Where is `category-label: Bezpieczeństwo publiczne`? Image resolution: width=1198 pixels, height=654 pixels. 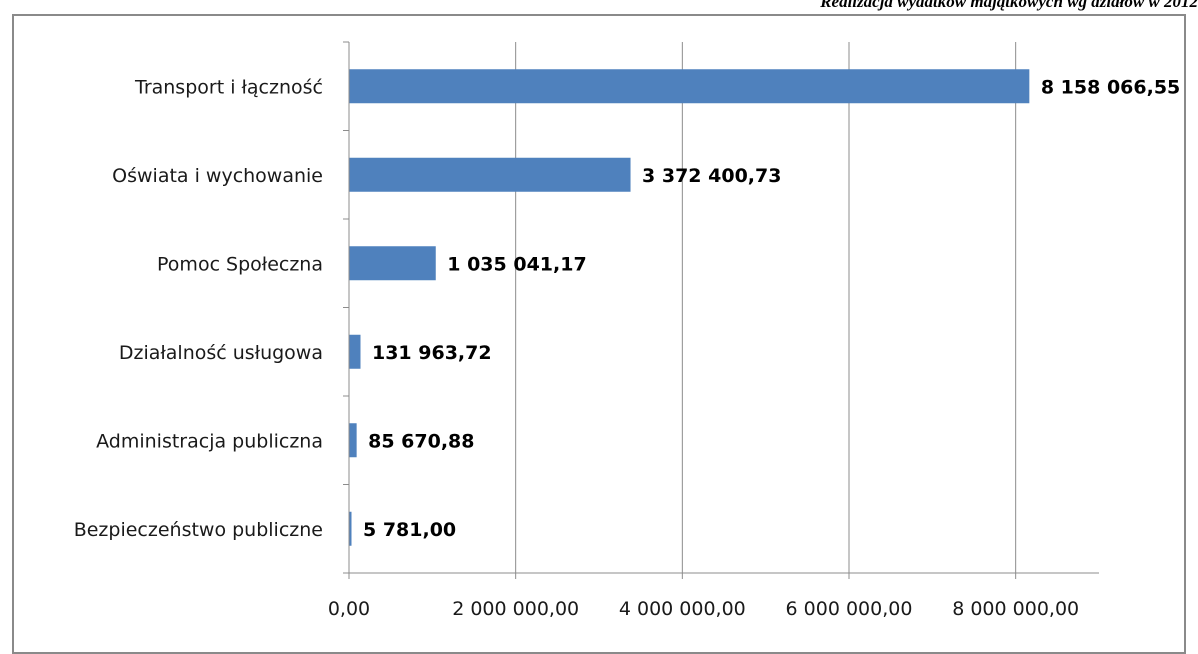 category-label: Bezpieczeństwo publiczne is located at coordinates (198, 530).